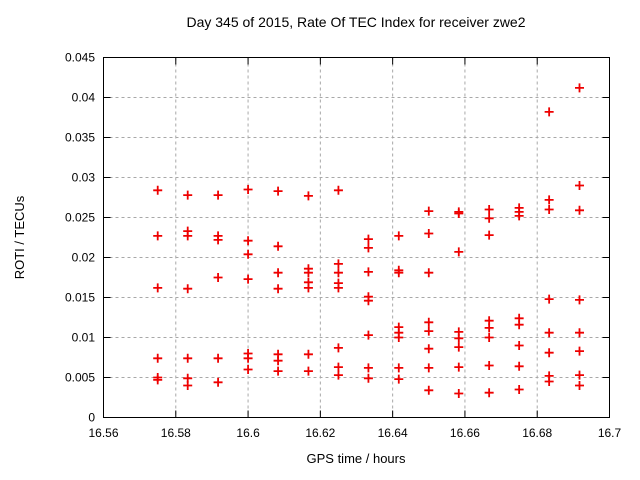  I want to click on y-tick-label: 0.01, so click(84, 338).